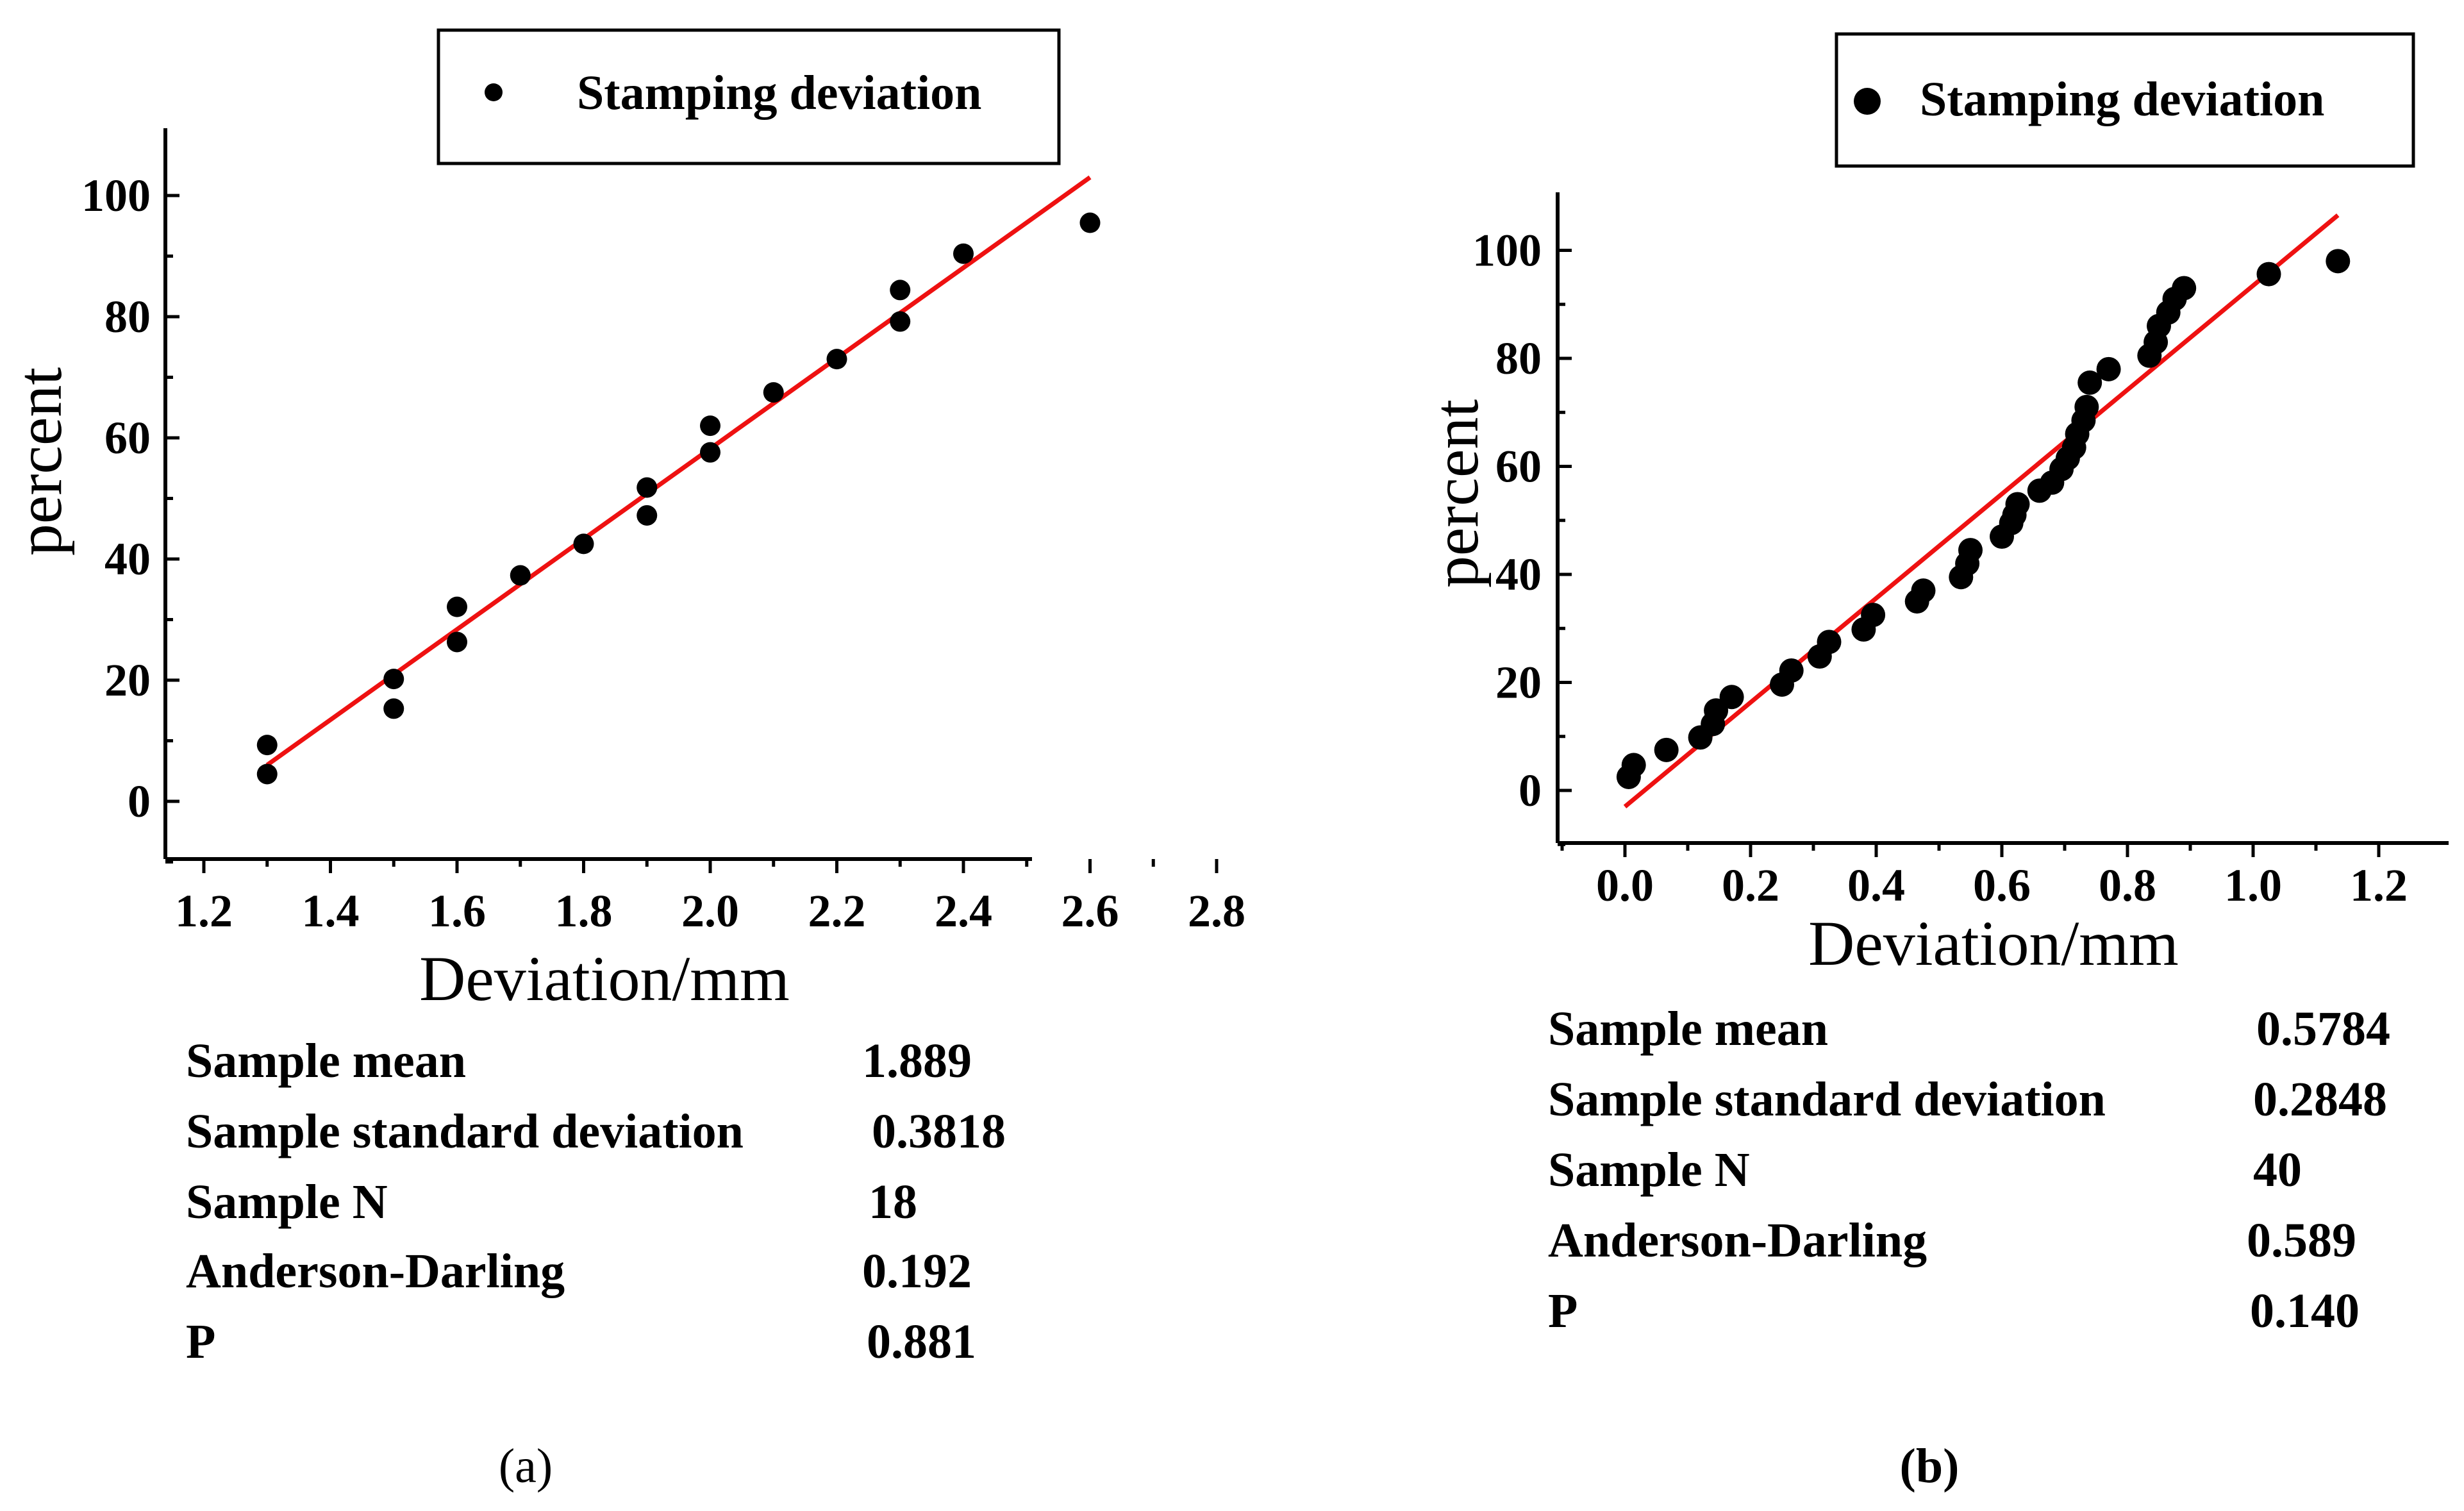 Image resolution: width=2464 pixels, height=1511 pixels. What do you see at coordinates (128, 316) in the screenshot?
I see `y-tick-label-a-80: 80` at bounding box center [128, 316].